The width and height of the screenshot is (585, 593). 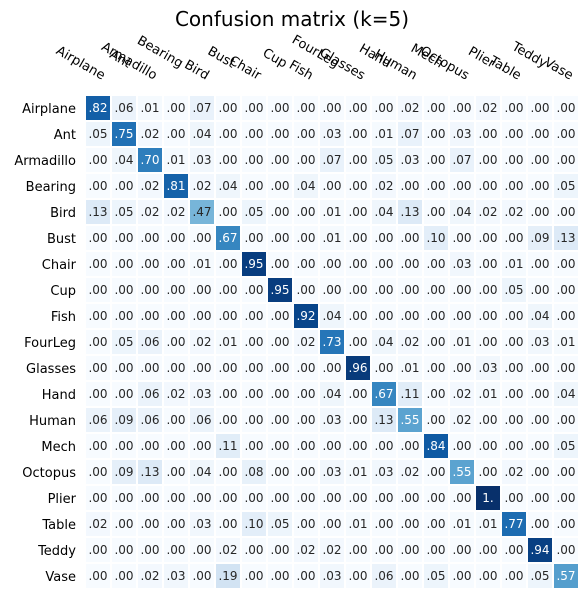 I want to click on cell-value: .13, so click(x=409, y=212).